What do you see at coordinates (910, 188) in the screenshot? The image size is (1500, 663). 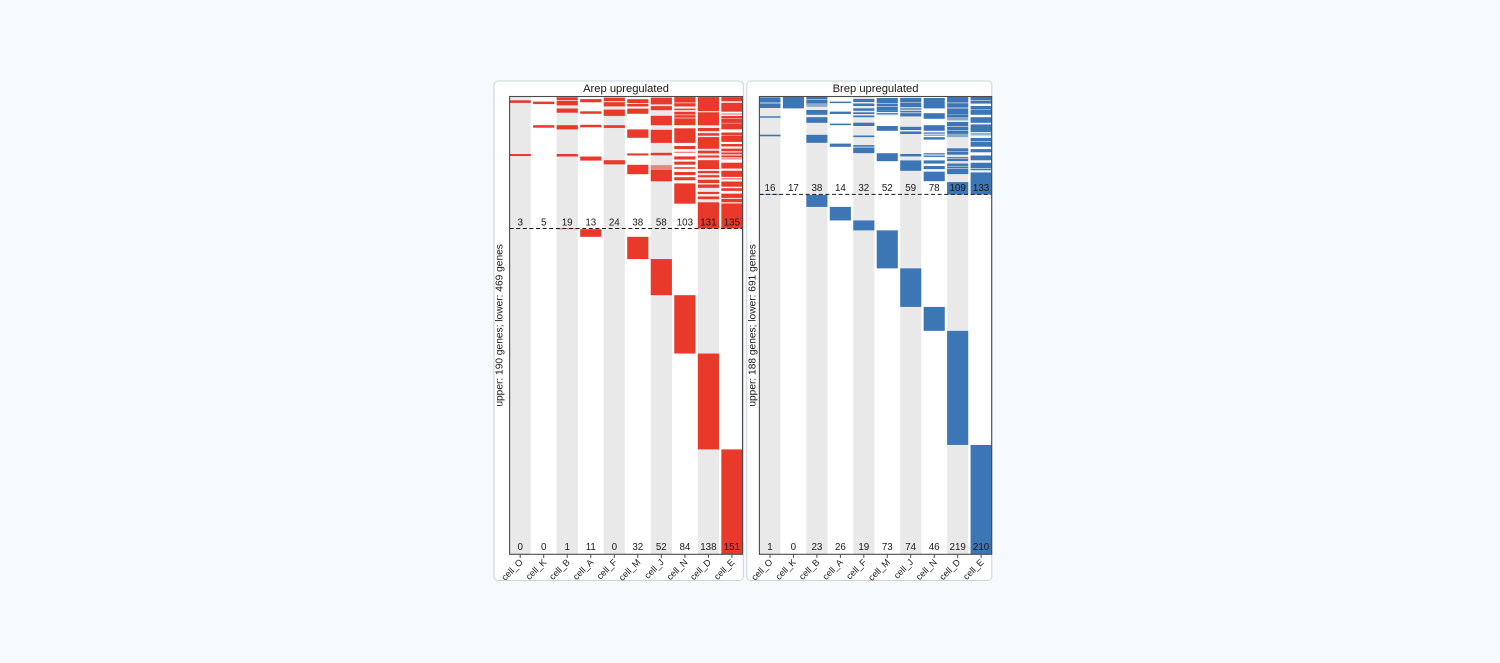 I see `svg-text: 59` at bounding box center [910, 188].